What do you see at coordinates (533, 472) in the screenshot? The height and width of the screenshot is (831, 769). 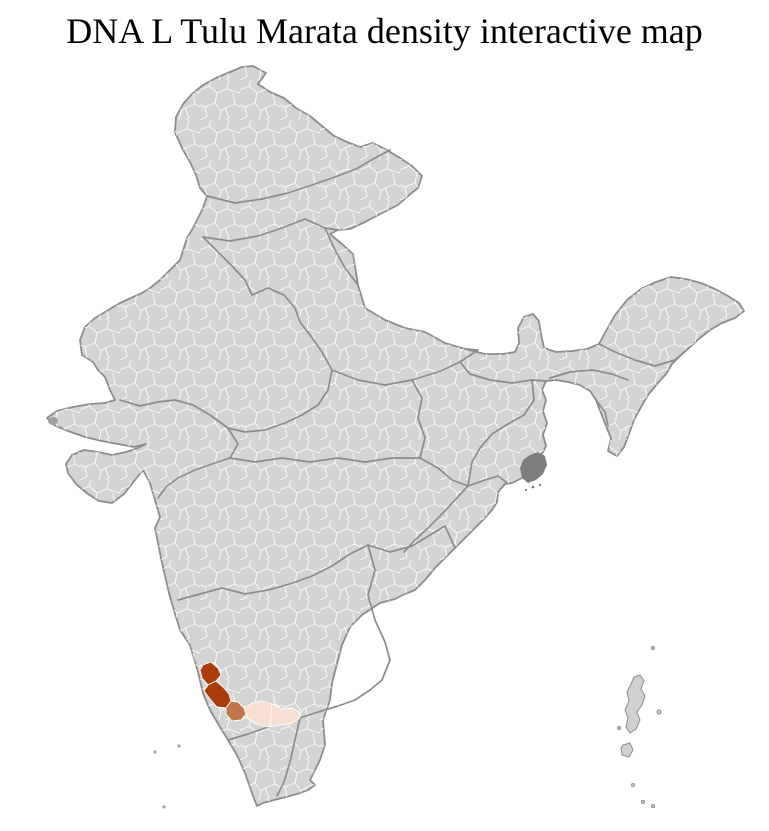 I see `delta-region` at bounding box center [533, 472].